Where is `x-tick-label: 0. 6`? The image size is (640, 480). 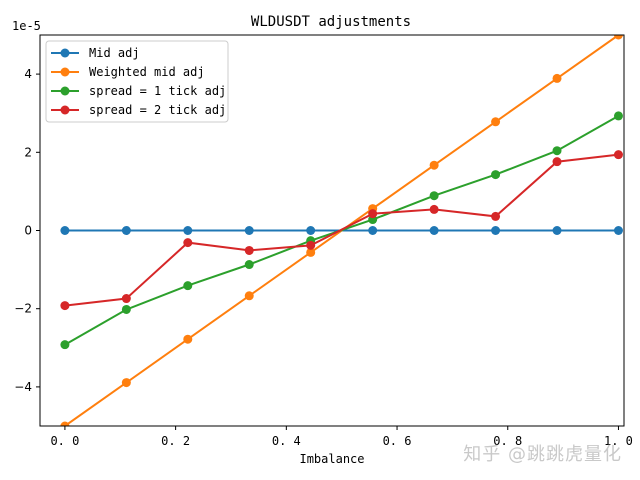
x-tick-label: 0. 6 is located at coordinates (397, 441).